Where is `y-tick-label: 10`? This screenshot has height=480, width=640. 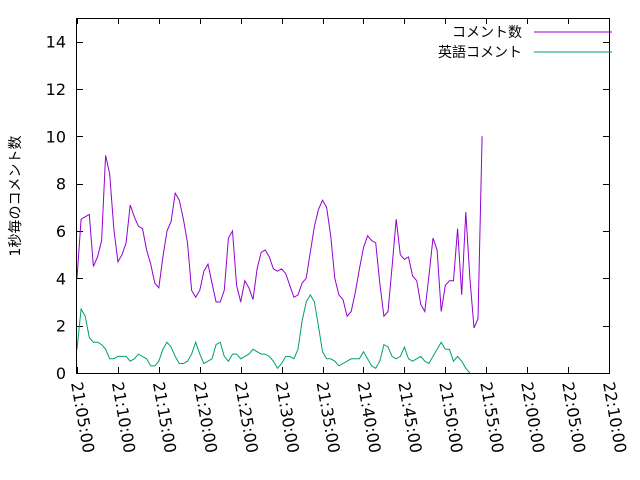
y-tick-label: 10 is located at coordinates (56, 136).